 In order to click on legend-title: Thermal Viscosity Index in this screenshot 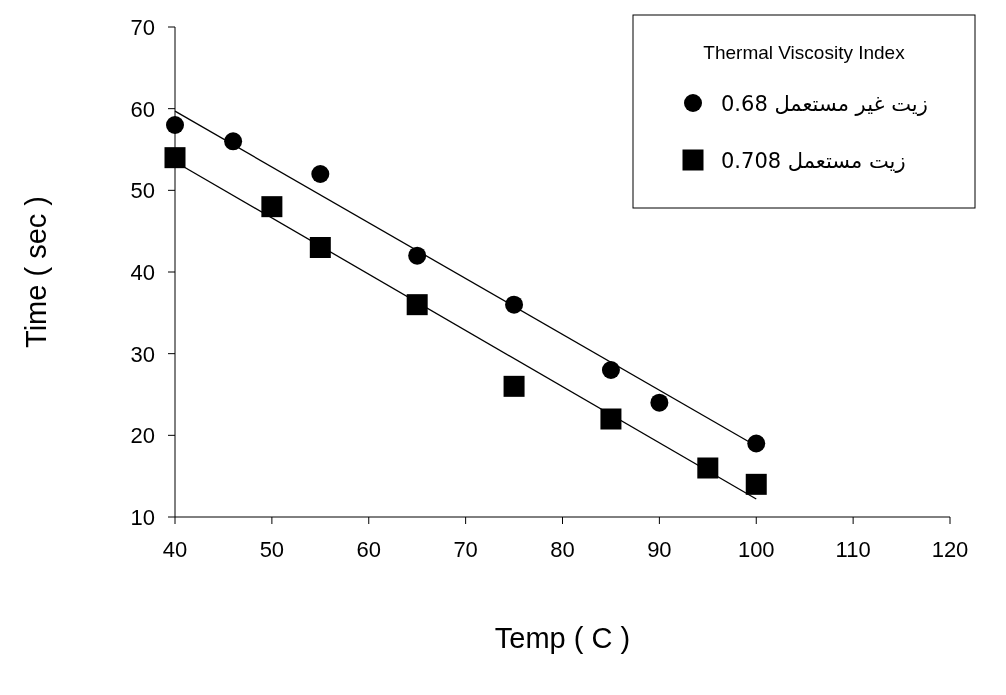, I will do `click(804, 52)`.